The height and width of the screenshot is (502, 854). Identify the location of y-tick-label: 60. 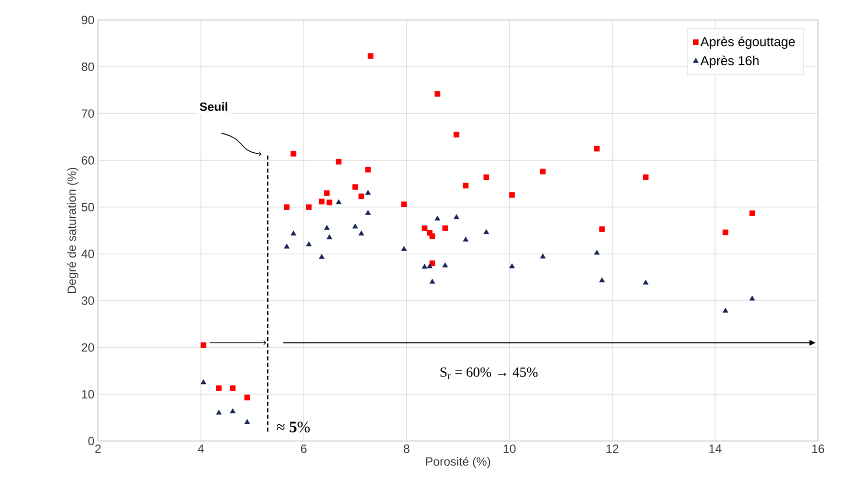
(88, 160).